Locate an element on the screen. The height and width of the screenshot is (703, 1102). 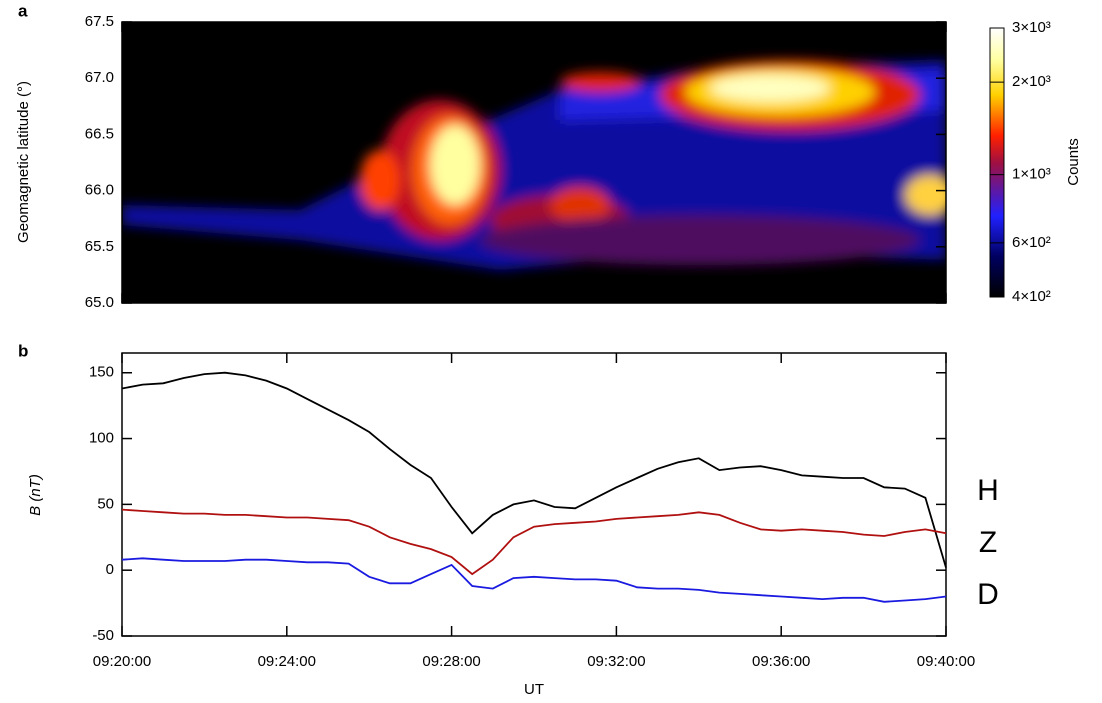
x-tick-label: 09:28:00 is located at coordinates (451, 661).